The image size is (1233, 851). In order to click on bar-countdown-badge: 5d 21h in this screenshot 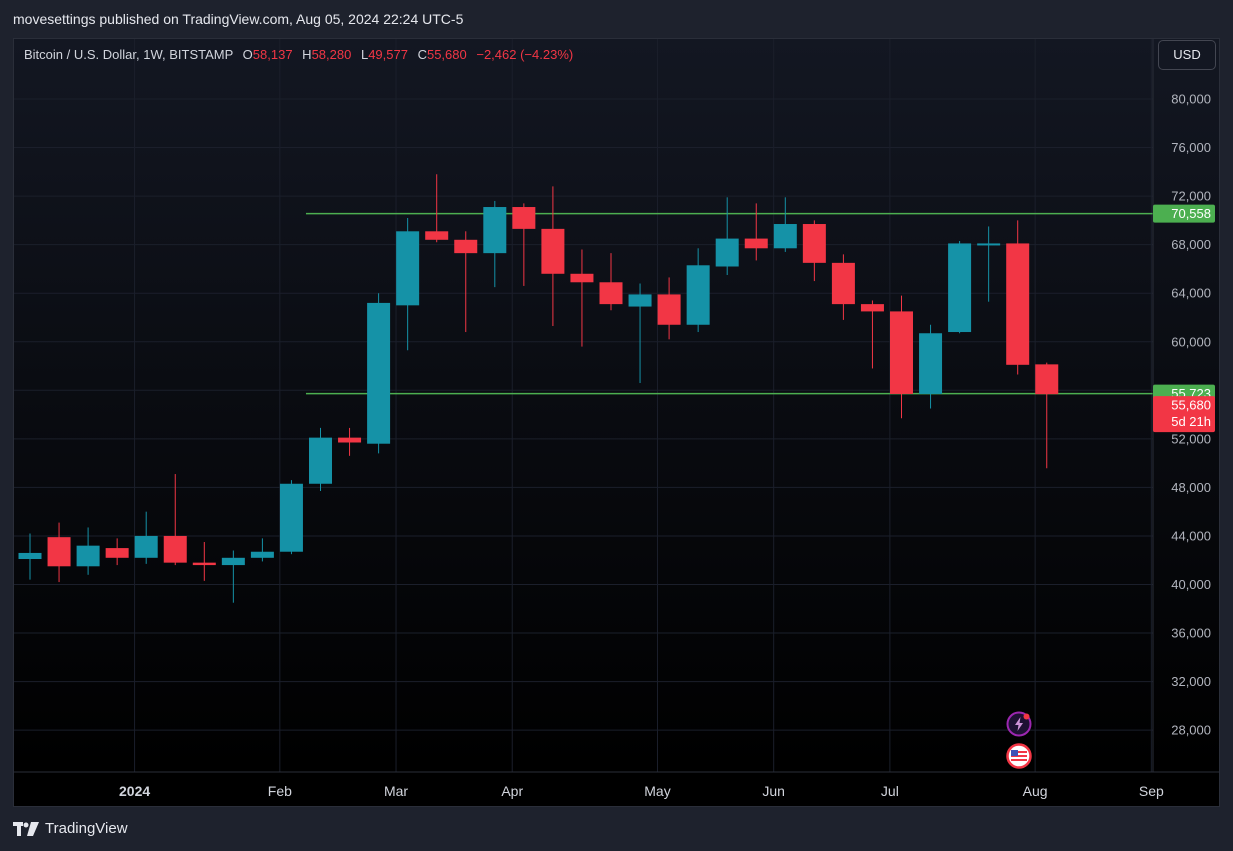, I will do `click(1191, 421)`.